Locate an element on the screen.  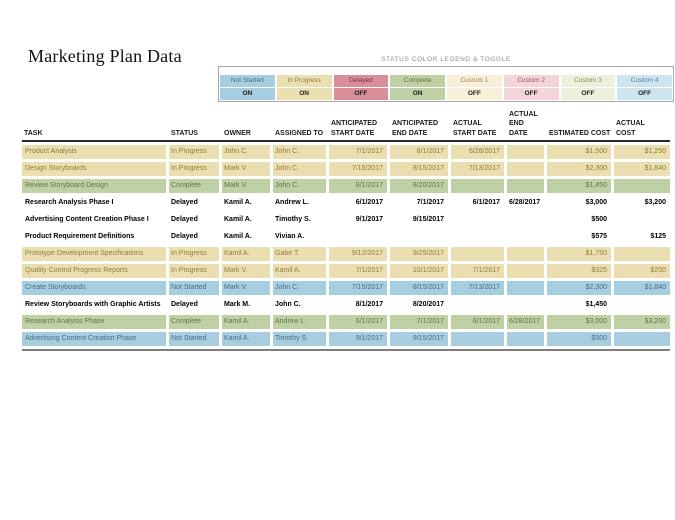
legend-status-label: Custom 4 is located at coordinates (644, 81).